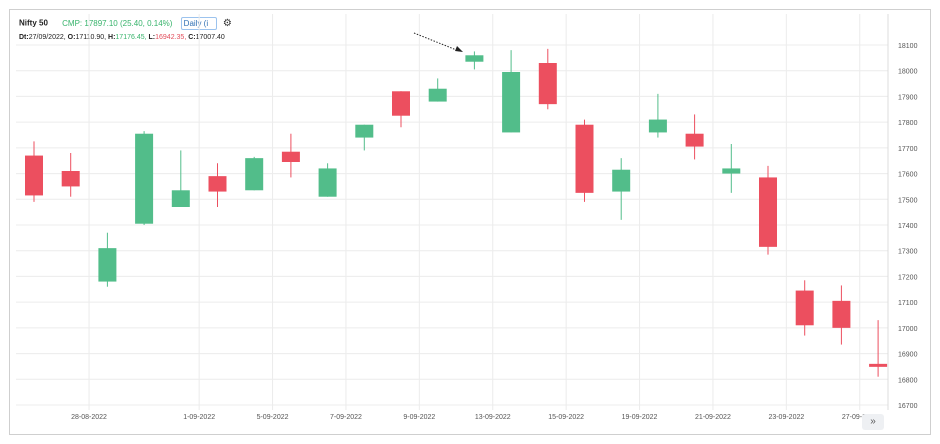  What do you see at coordinates (419, 417) in the screenshot?
I see `x-tick-label: 9-09-2022` at bounding box center [419, 417].